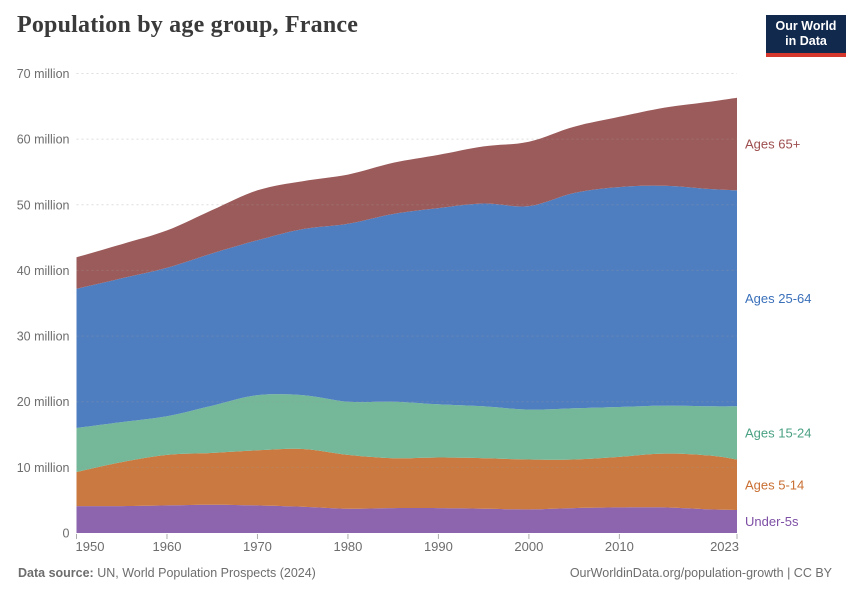  I want to click on y-axis-label: 0, so click(66, 534).